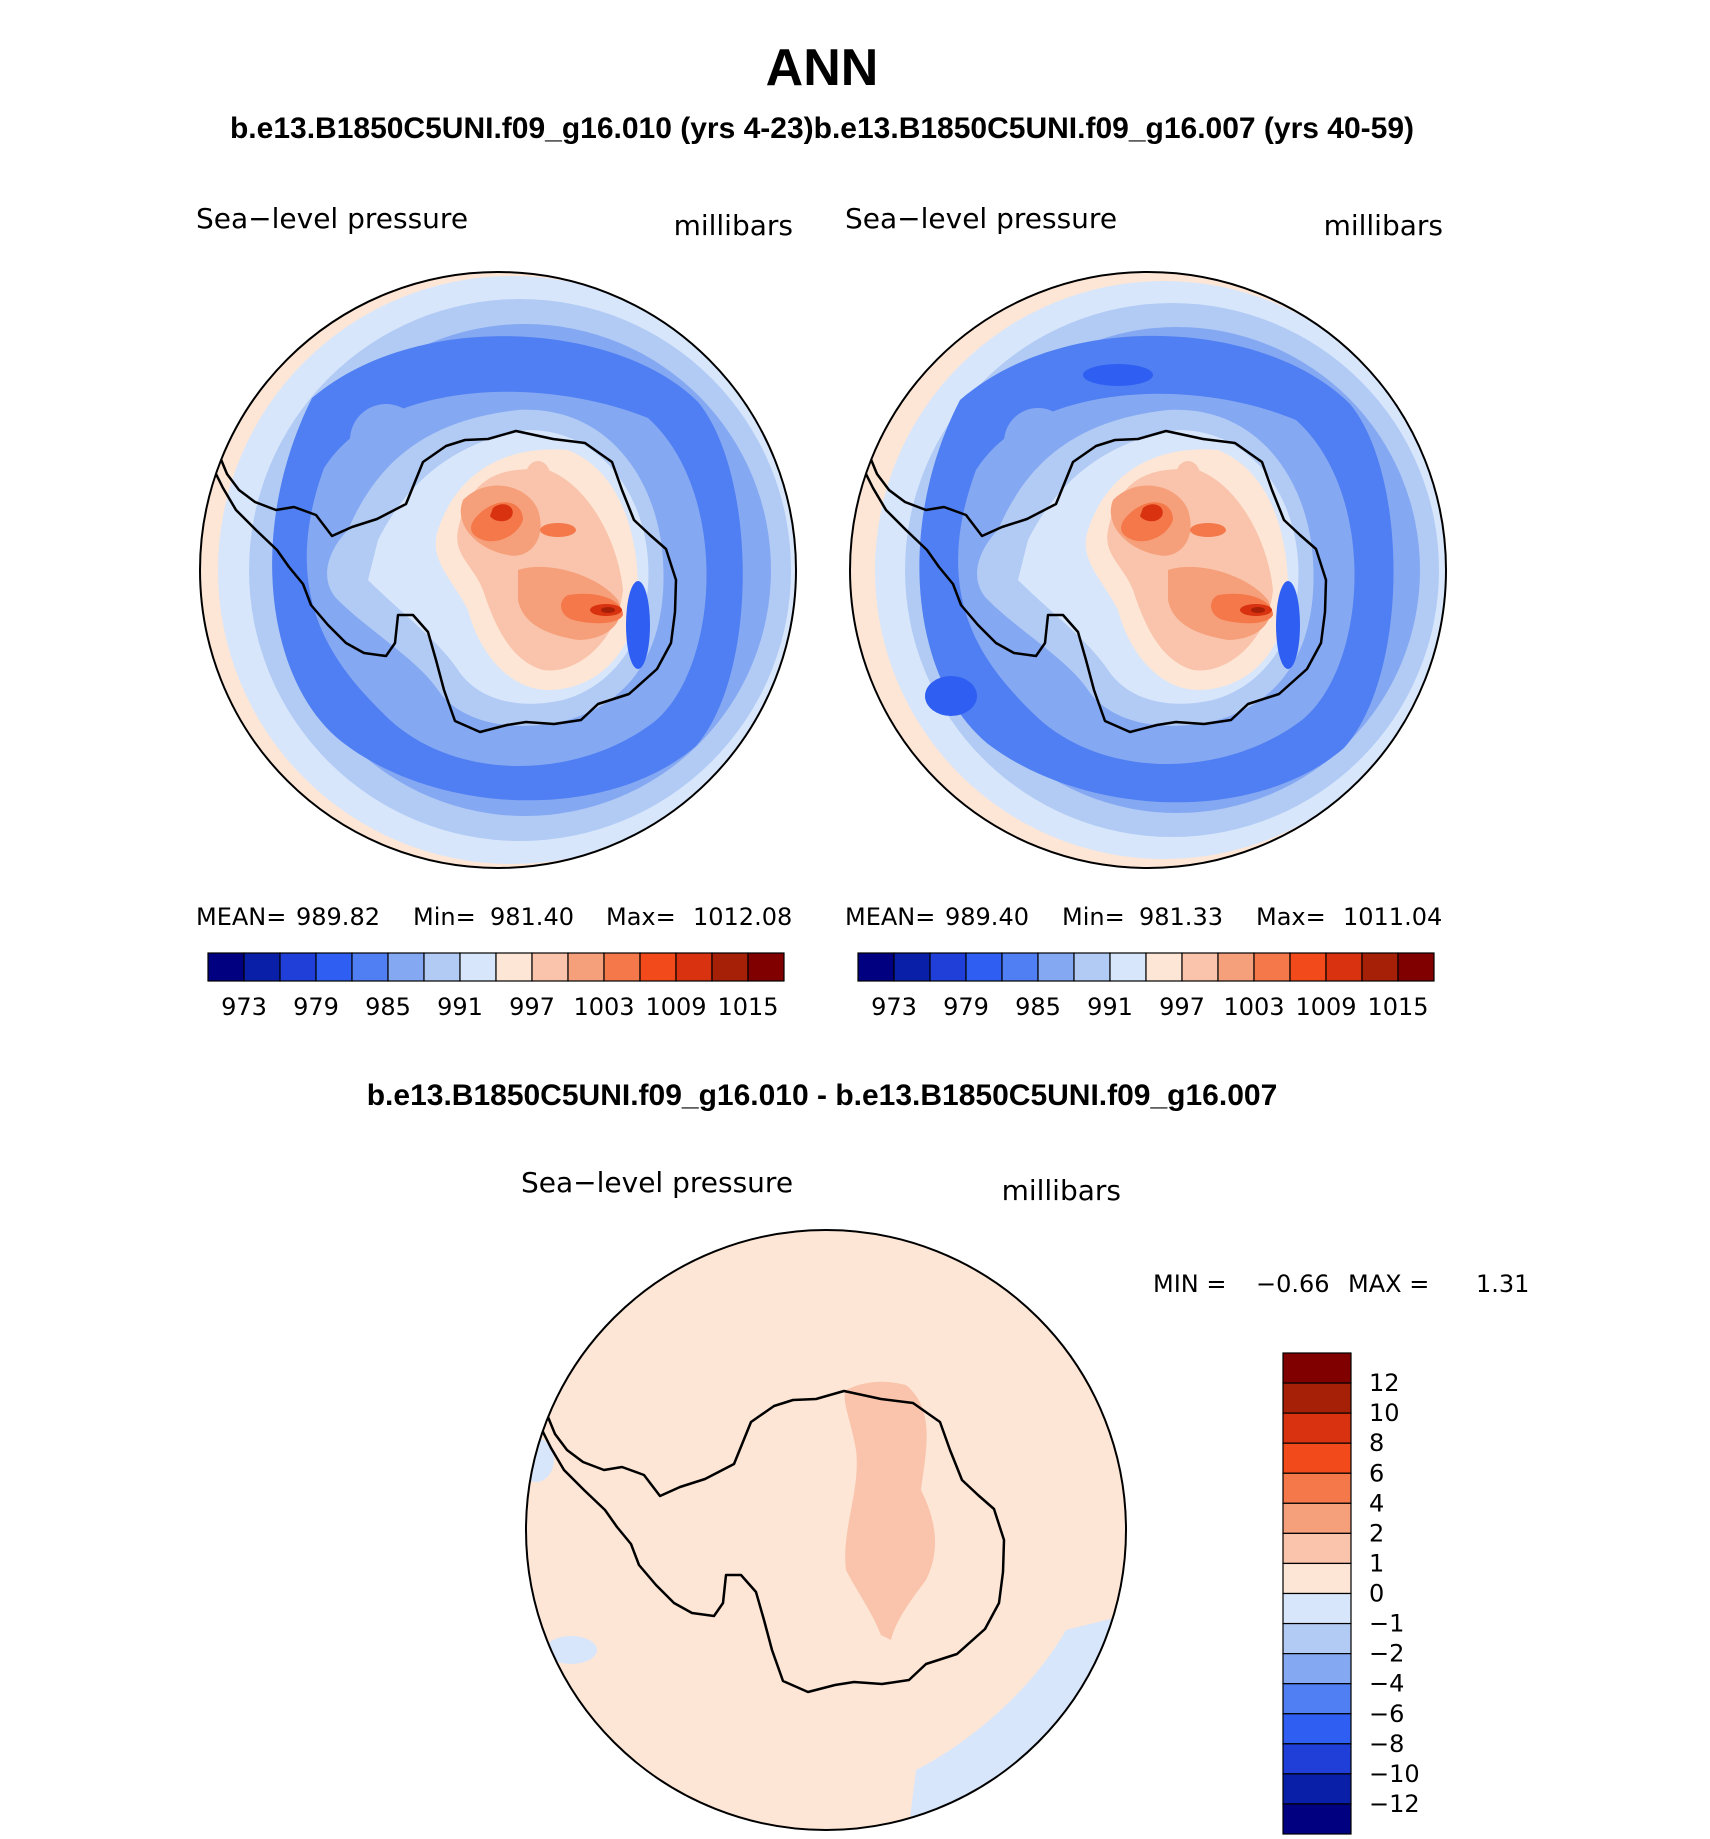 The width and height of the screenshot is (1710, 1839). Describe the element at coordinates (532, 917) in the screenshot. I see `min-value: 981.40` at that location.